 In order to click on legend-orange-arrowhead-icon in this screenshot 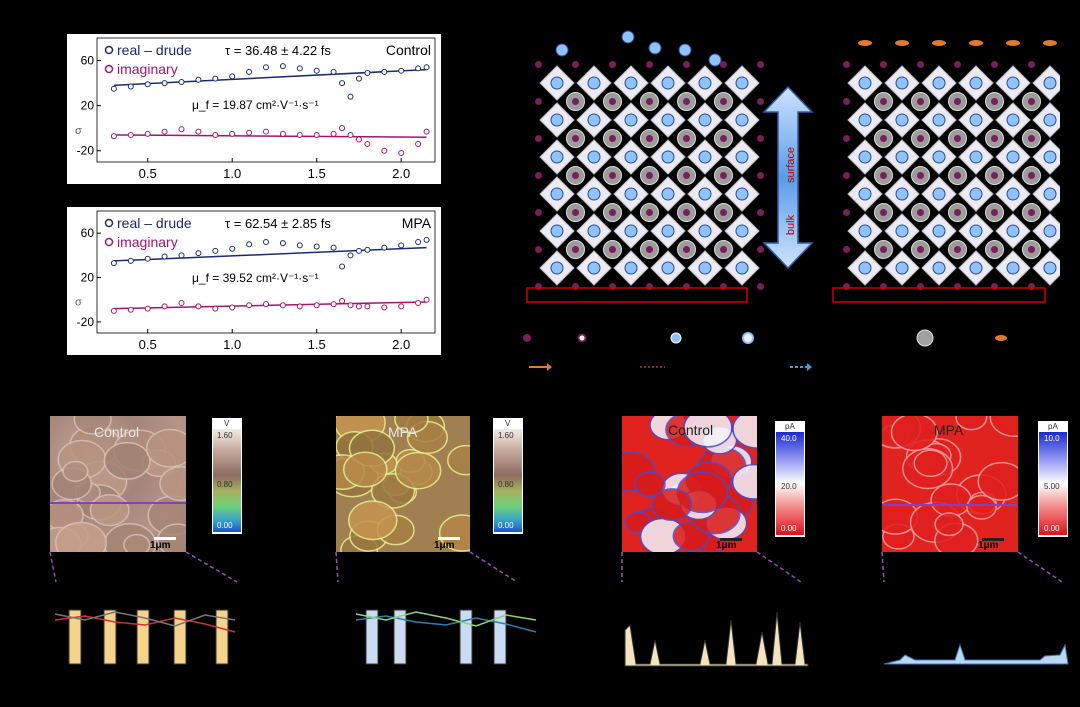, I will do `click(549, 367)`.